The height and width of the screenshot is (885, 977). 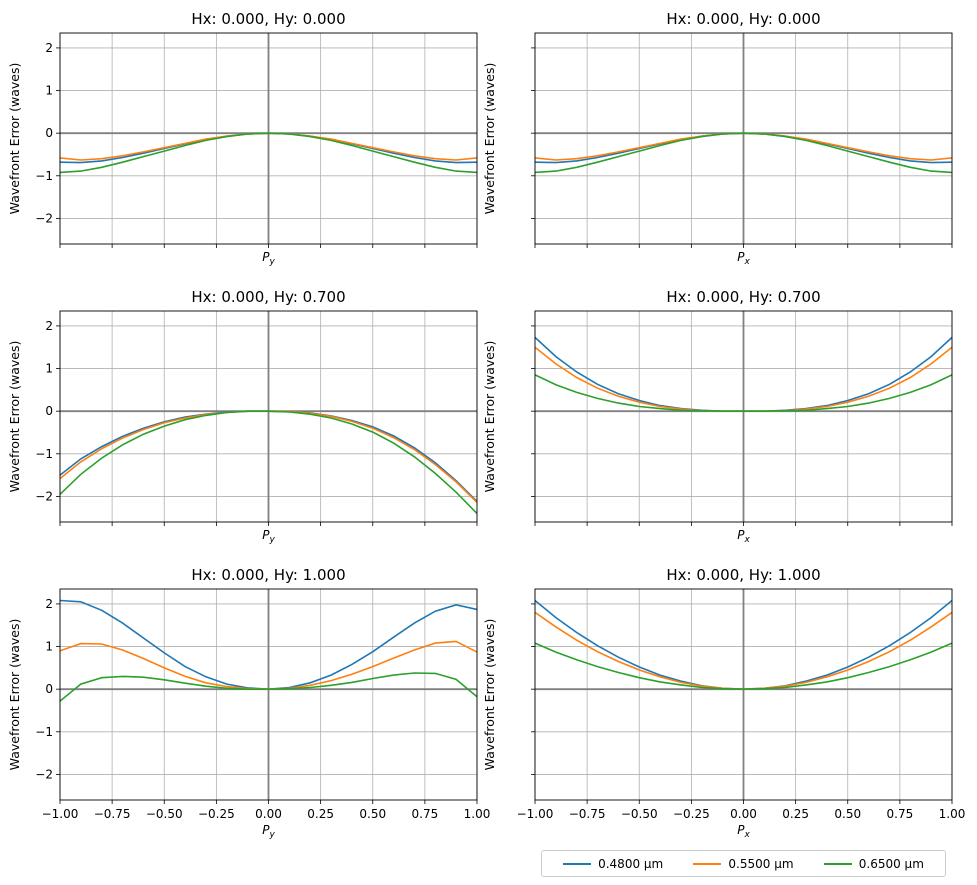 I want to click on legend-item: 0.6500 µm, so click(x=873, y=863).